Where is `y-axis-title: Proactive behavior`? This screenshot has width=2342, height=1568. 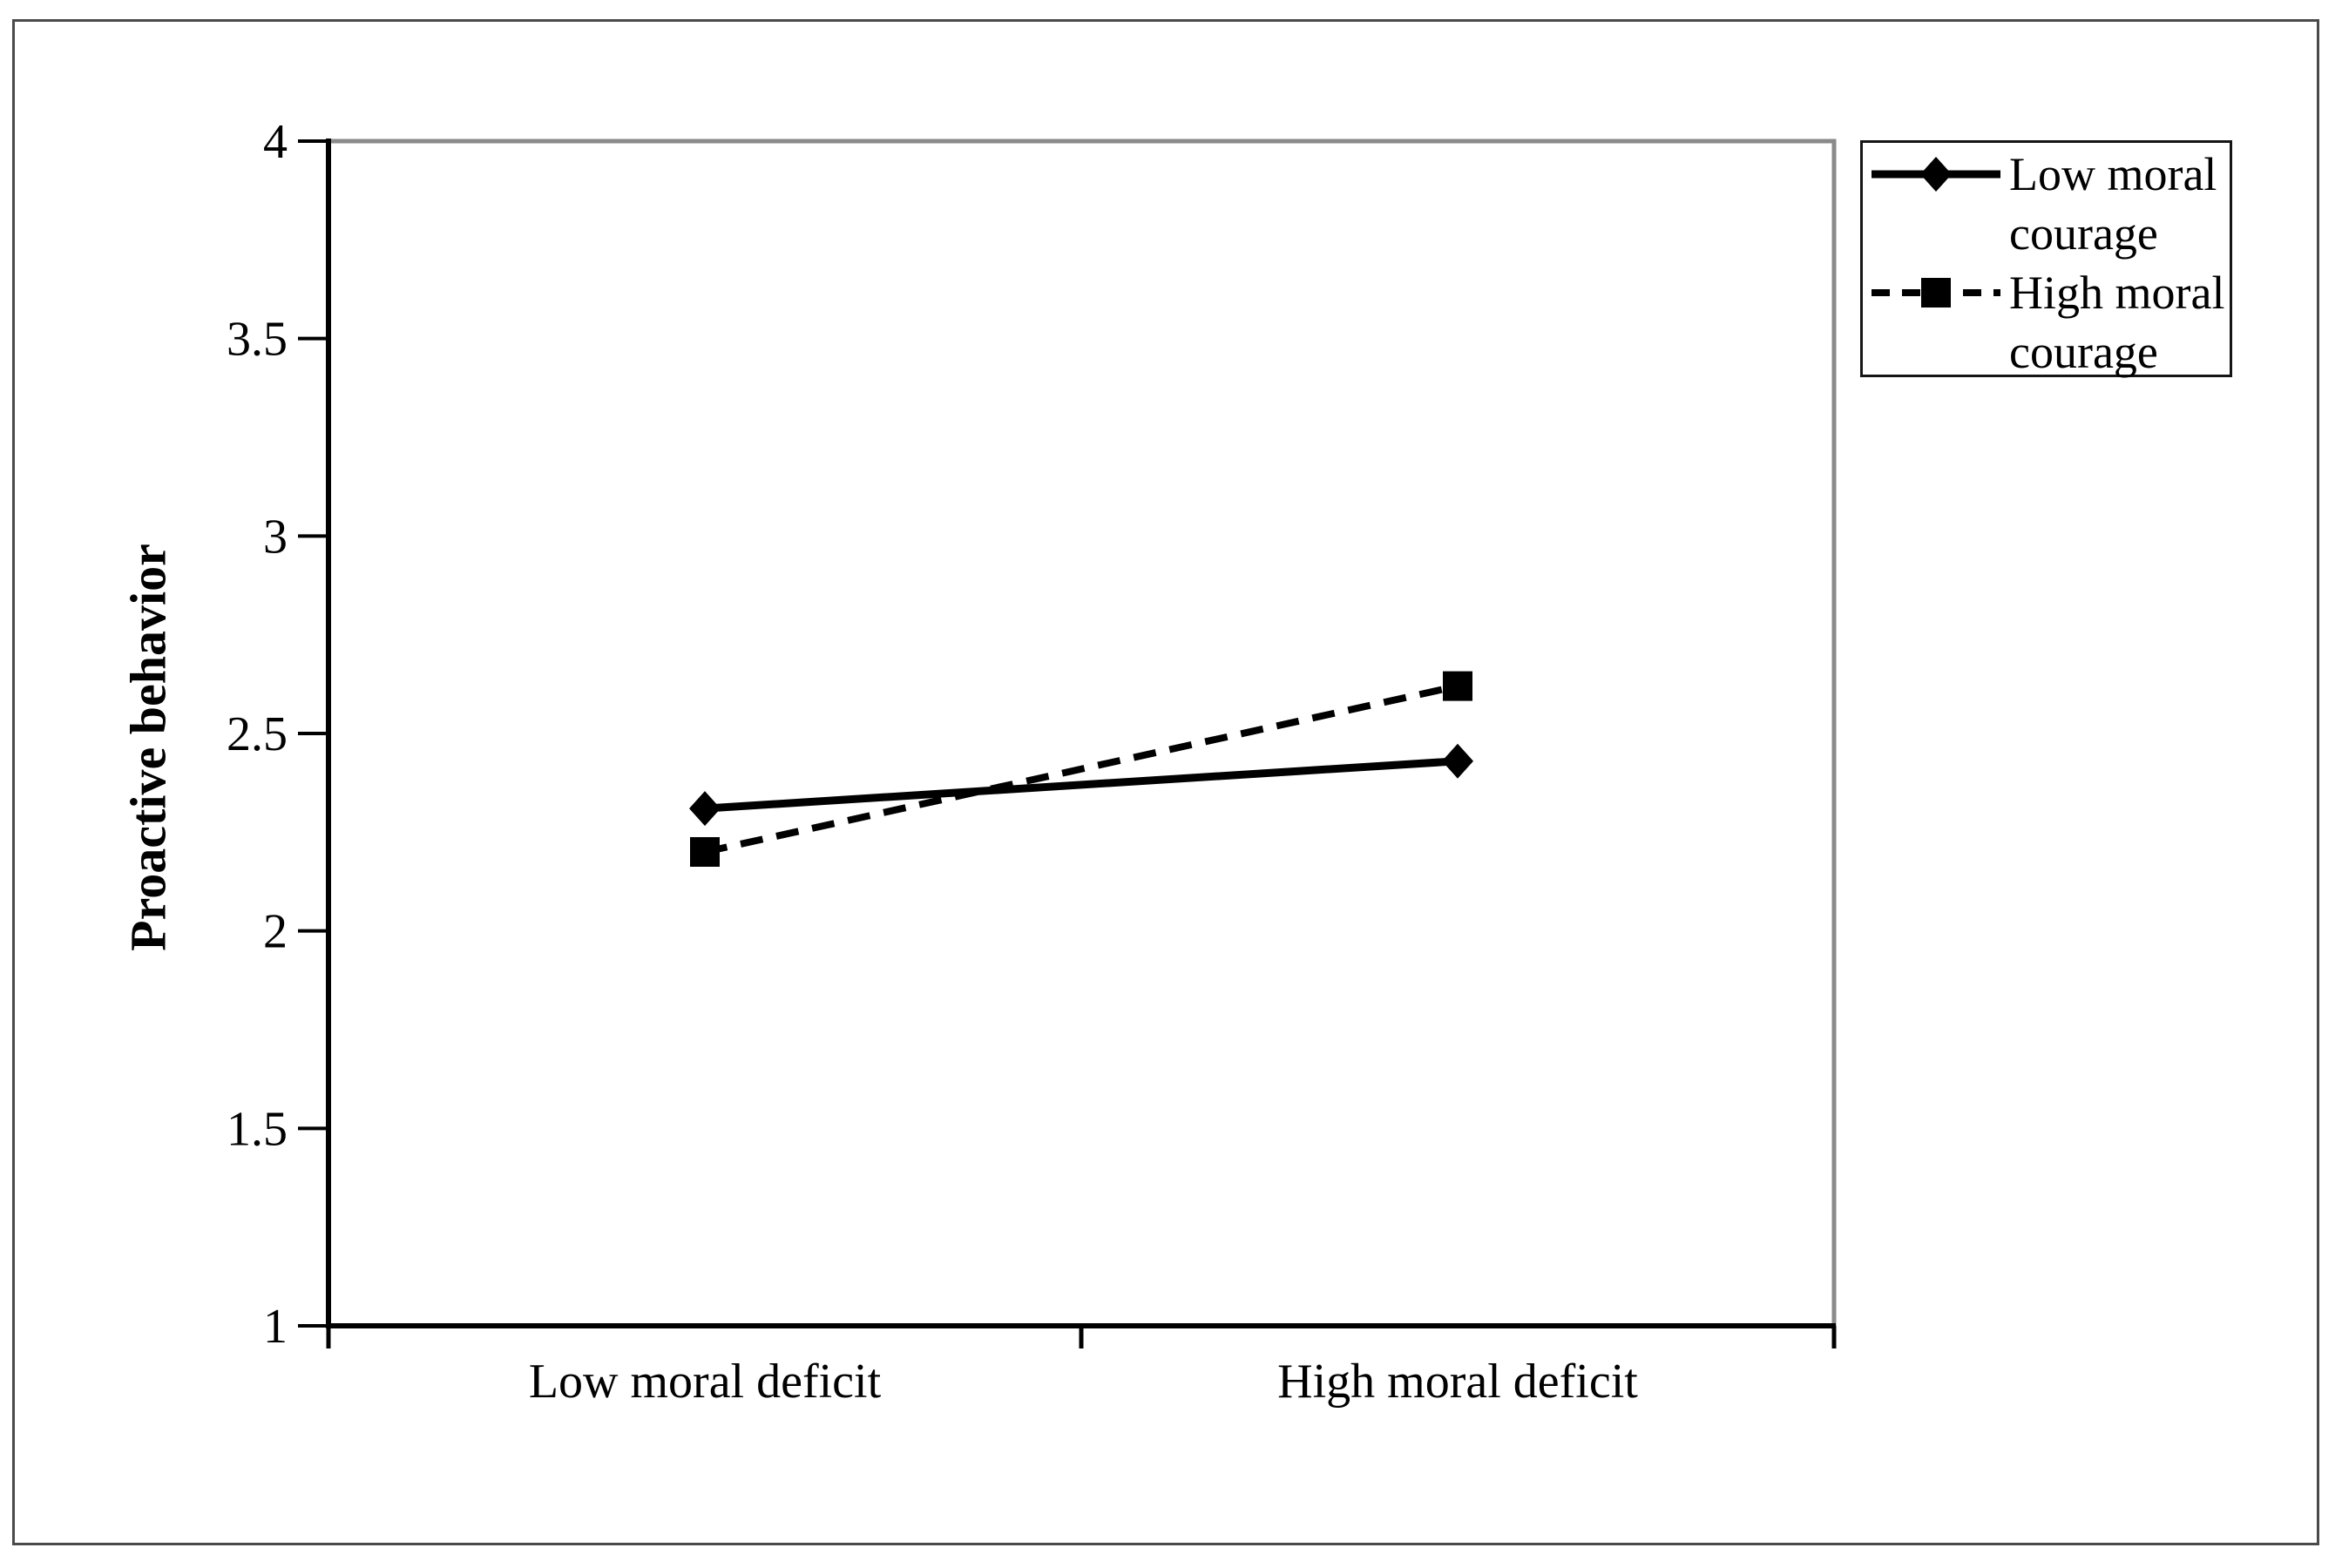 y-axis-title: Proactive behavior is located at coordinates (148, 747).